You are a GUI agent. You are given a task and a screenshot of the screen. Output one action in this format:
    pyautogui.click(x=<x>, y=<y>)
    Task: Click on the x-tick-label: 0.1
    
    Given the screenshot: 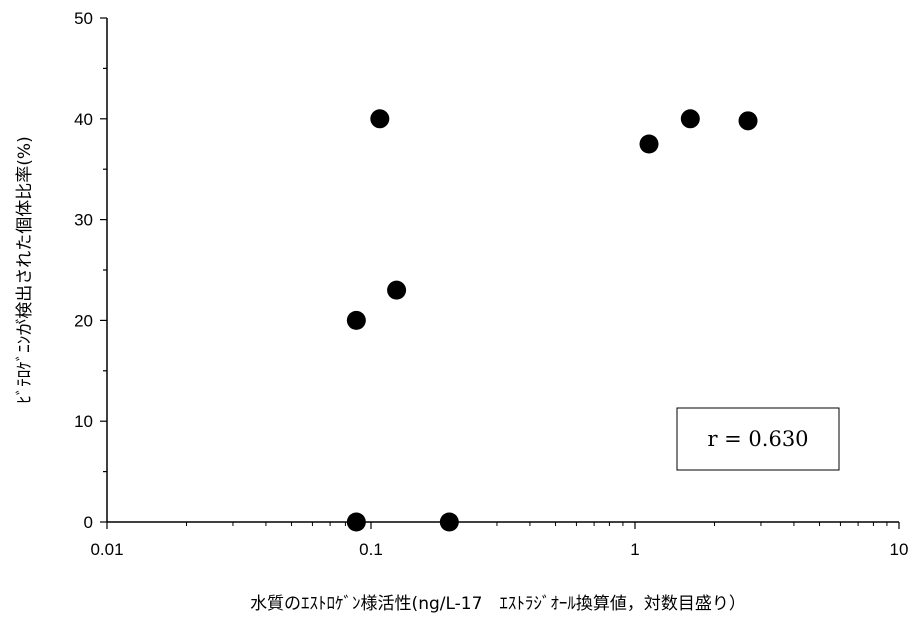 What is the action you would take?
    pyautogui.click(x=371, y=549)
    